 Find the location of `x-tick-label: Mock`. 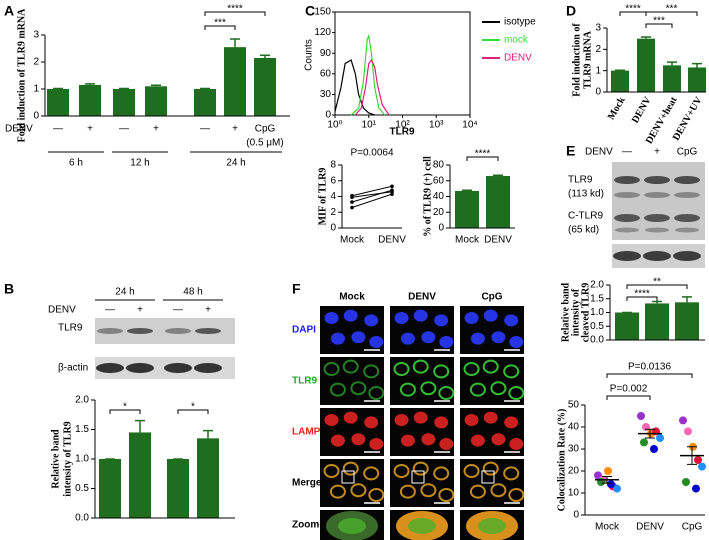

x-tick-label: Mock is located at coordinates (352, 240).